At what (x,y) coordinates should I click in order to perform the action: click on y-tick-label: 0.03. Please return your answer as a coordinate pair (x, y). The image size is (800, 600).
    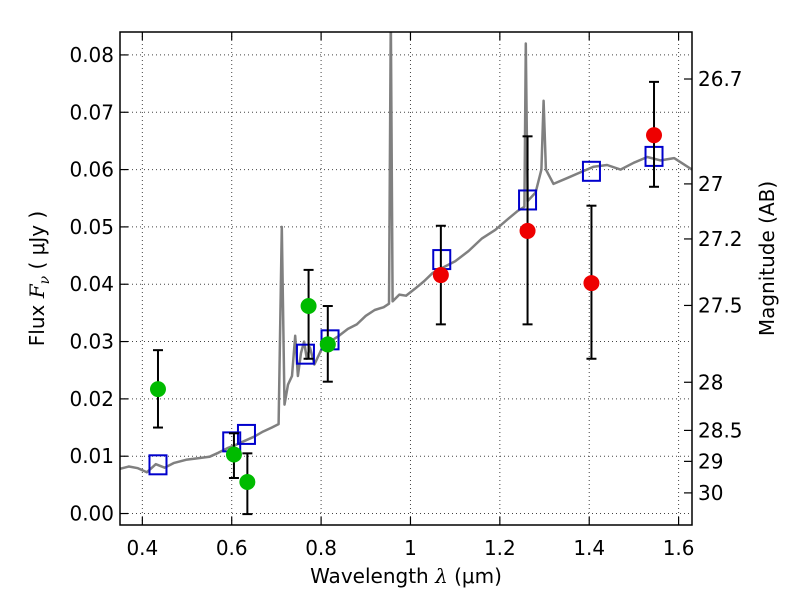
    Looking at the image, I should click on (91, 342).